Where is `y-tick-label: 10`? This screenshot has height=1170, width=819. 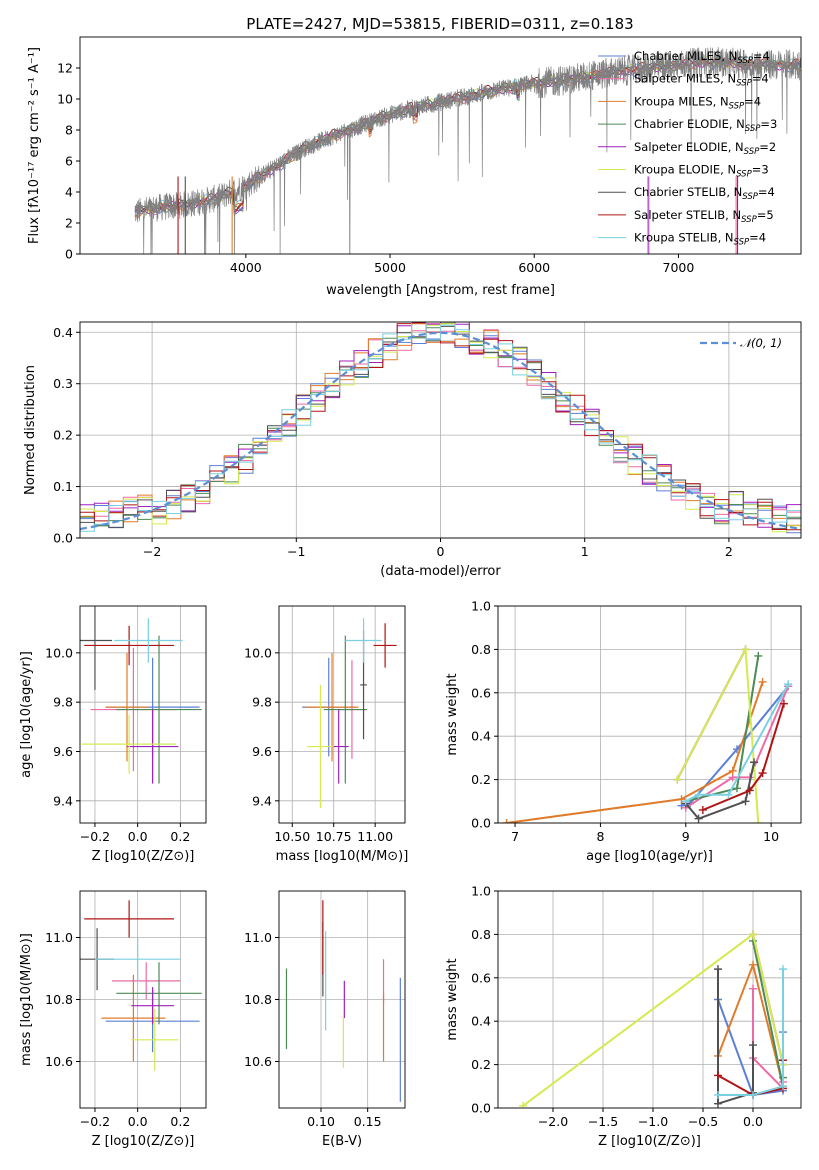 y-tick-label: 10 is located at coordinates (65, 99).